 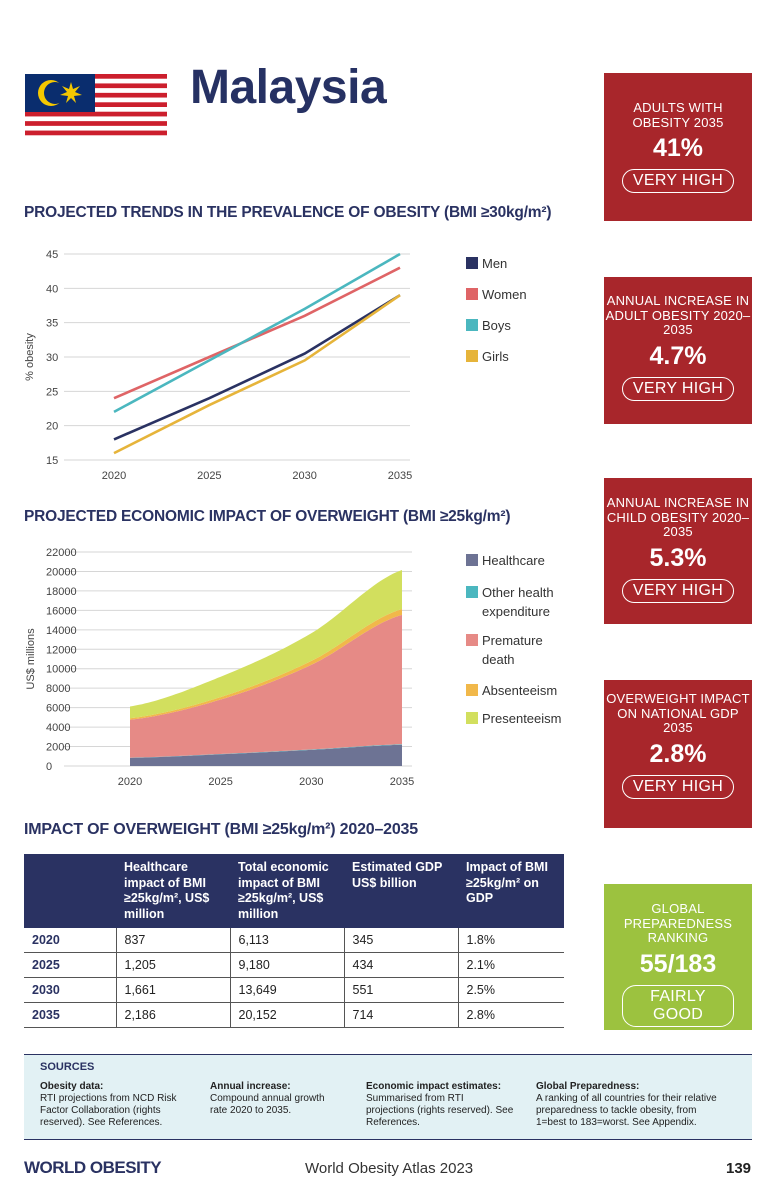 What do you see at coordinates (286, 990) in the screenshot?
I see `table-cell: 13,649` at bounding box center [286, 990].